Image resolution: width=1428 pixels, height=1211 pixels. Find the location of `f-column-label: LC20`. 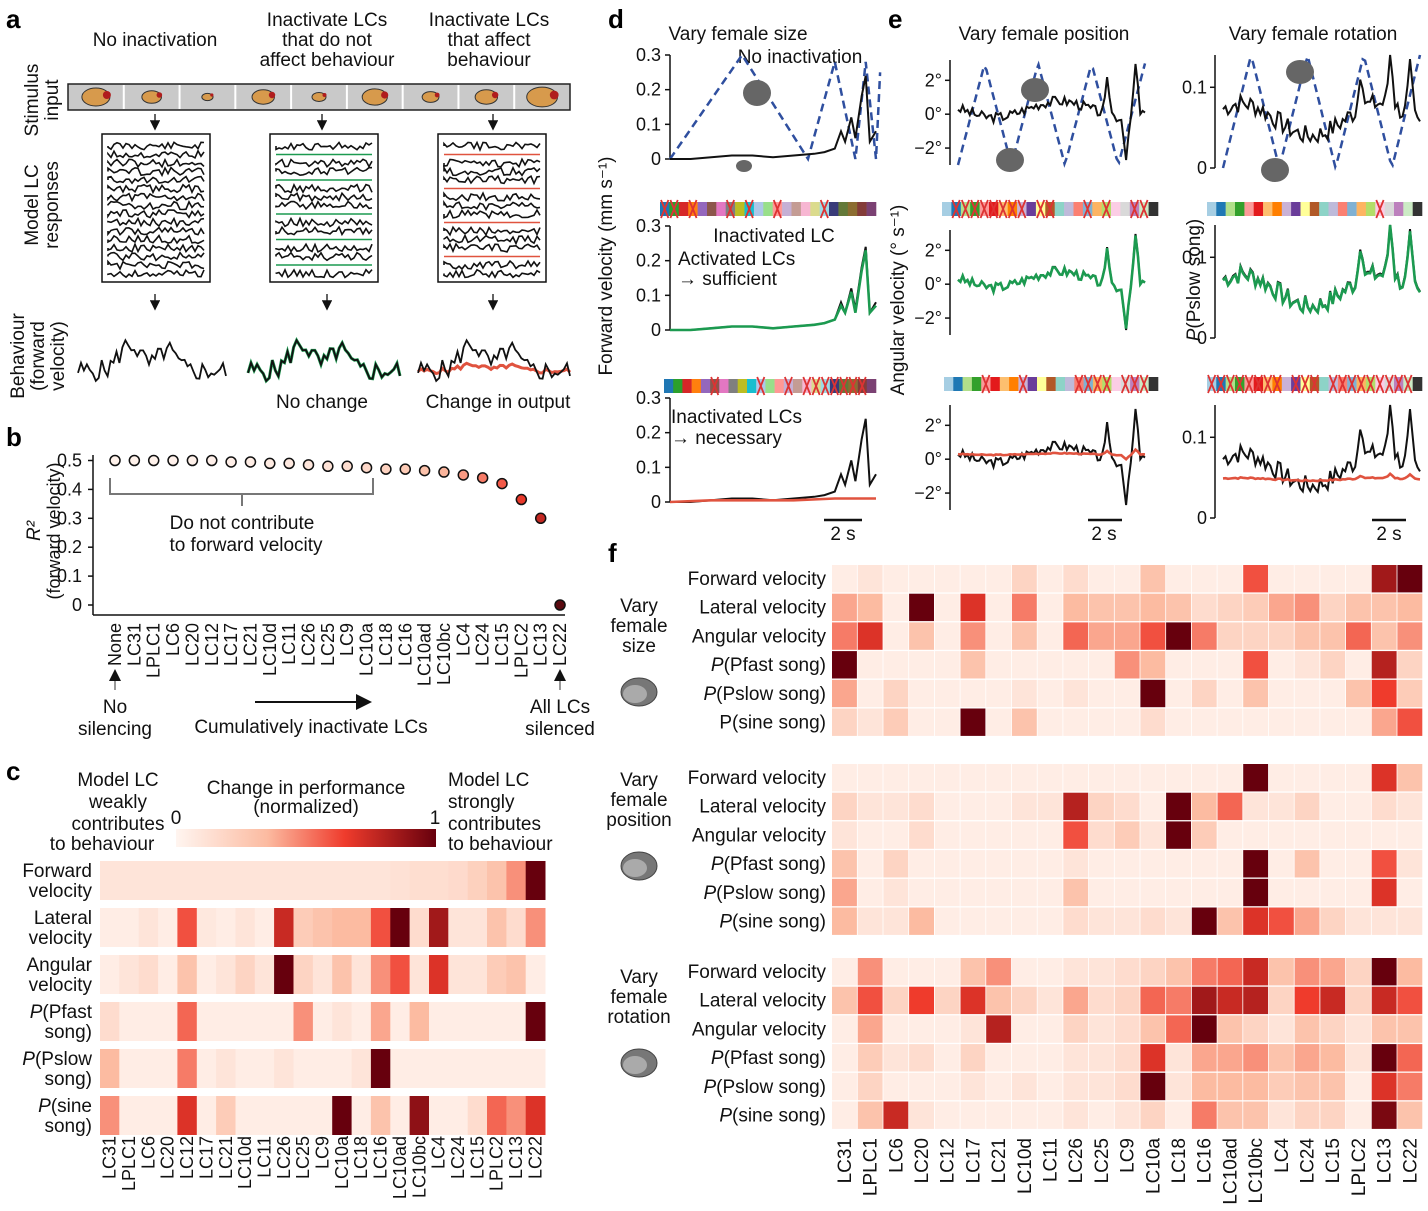

f-column-label: LC20 is located at coordinates (922, 1160).